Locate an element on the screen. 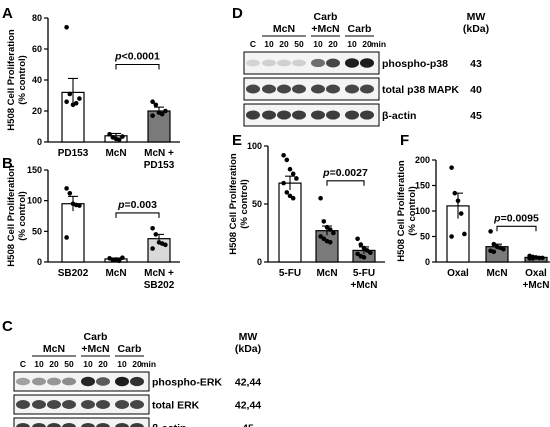 The image size is (550, 427). mw-header-line2: (kDa) is located at coordinates (248, 349).